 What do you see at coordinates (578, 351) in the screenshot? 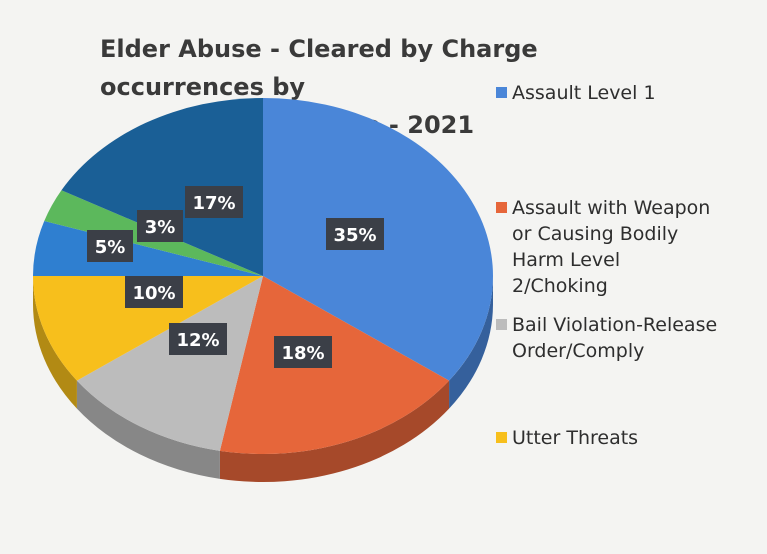
I see `legend-label-bail-violation-2: Order/Comply` at bounding box center [578, 351].